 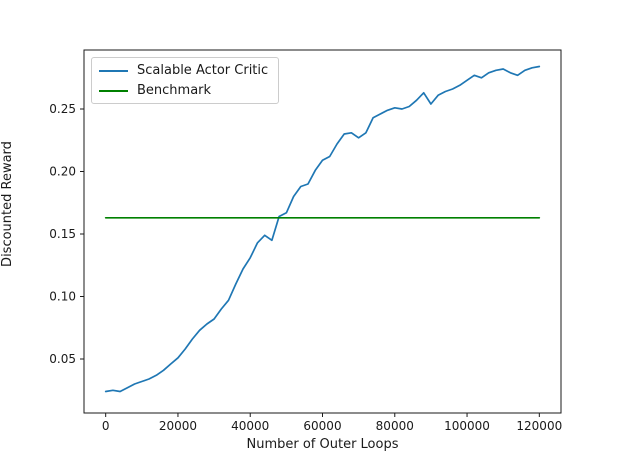 I want to click on x-tick-label: 0, so click(x=106, y=426).